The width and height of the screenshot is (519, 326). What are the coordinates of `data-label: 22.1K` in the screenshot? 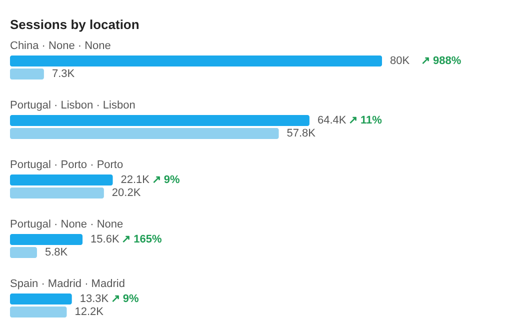 It's located at (135, 180).